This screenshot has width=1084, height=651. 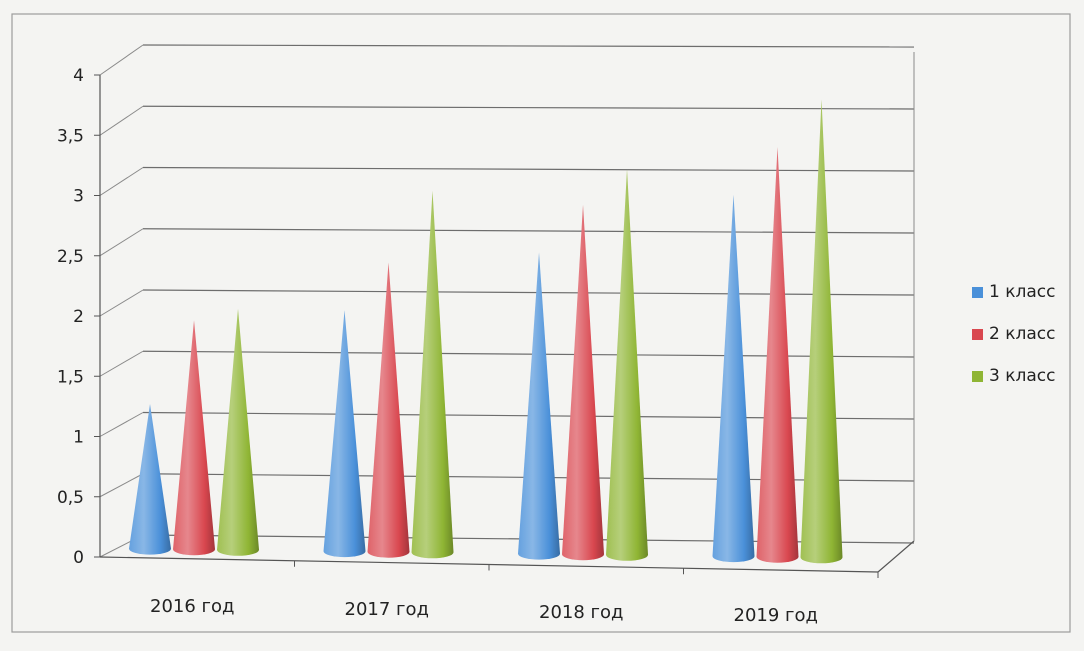 I want to click on legend-label-2: 2 класс, so click(x=1022, y=334).